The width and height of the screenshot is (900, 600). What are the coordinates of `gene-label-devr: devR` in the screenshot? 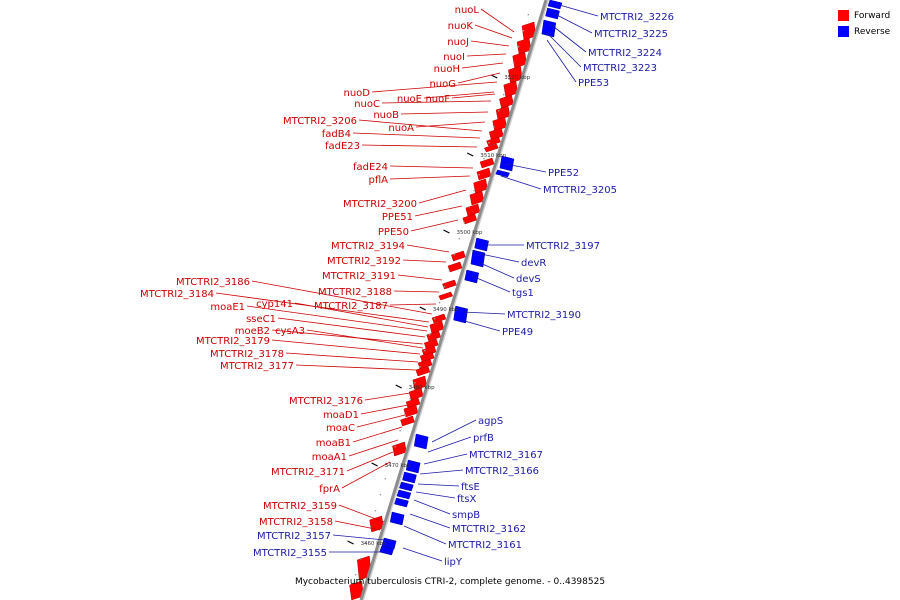 It's located at (533, 263).